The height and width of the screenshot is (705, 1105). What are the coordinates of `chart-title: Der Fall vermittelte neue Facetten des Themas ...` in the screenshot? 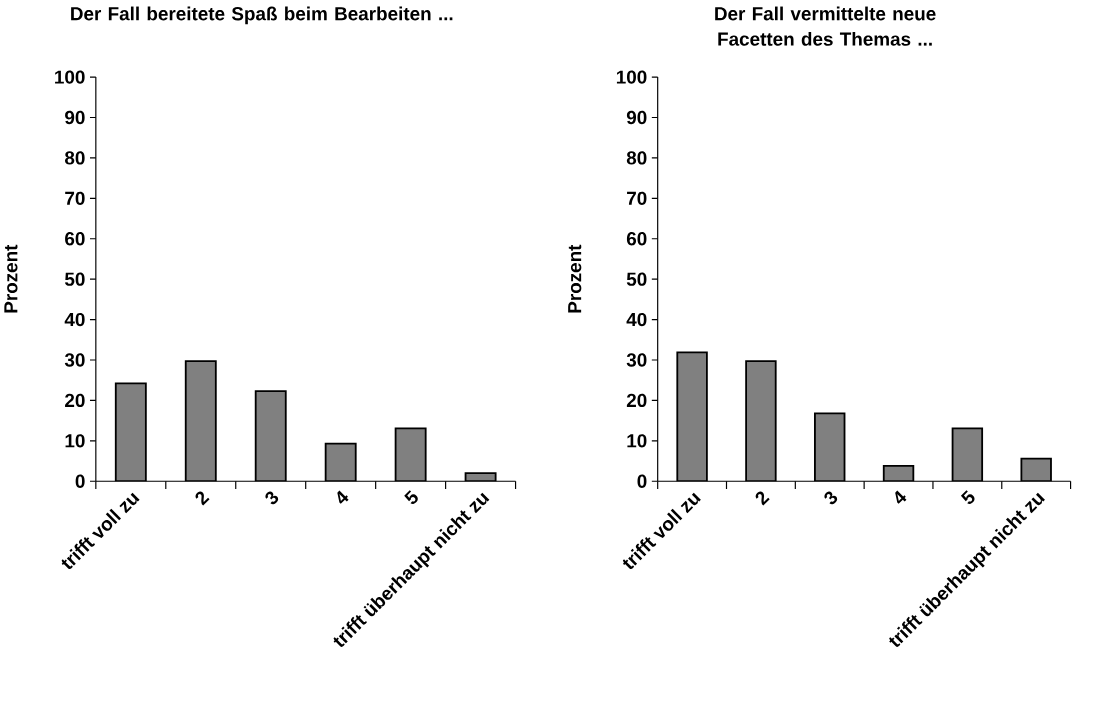 It's located at (825, 26).